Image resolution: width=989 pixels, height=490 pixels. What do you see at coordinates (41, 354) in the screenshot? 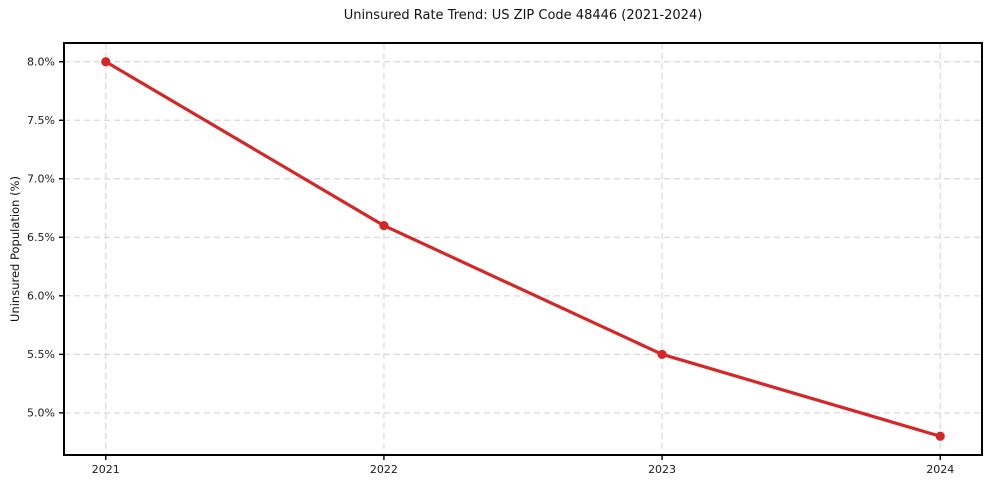
I see `y-tick-label: 5.5%` at bounding box center [41, 354].